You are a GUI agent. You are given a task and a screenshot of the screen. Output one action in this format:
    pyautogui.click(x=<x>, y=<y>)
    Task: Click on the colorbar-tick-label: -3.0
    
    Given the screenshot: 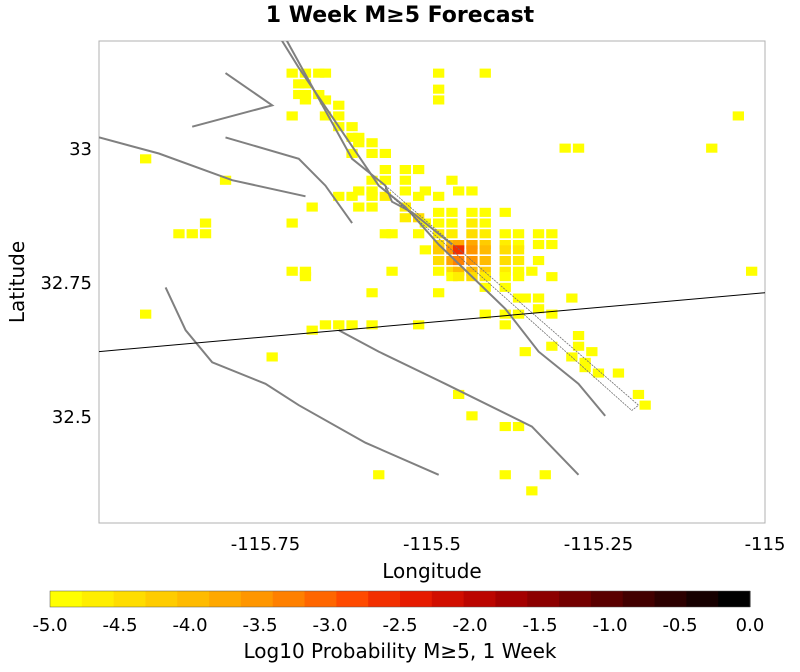 What is the action you would take?
    pyautogui.click(x=329, y=625)
    